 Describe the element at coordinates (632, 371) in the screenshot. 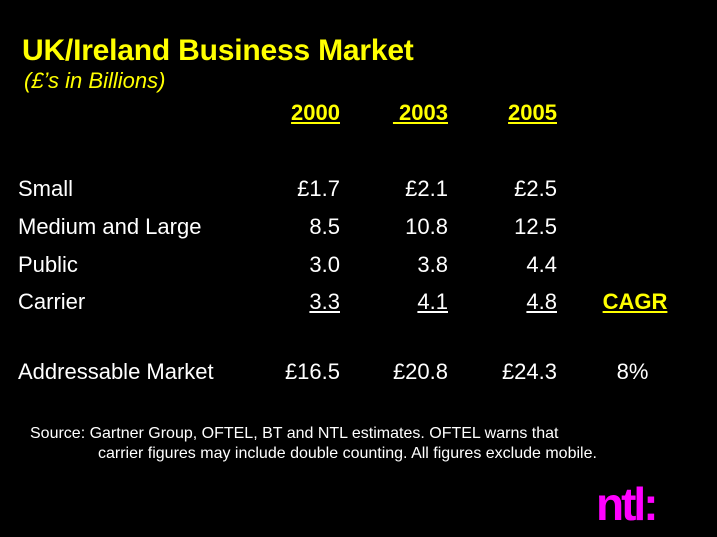

I see `cagr-value: 8%` at that location.